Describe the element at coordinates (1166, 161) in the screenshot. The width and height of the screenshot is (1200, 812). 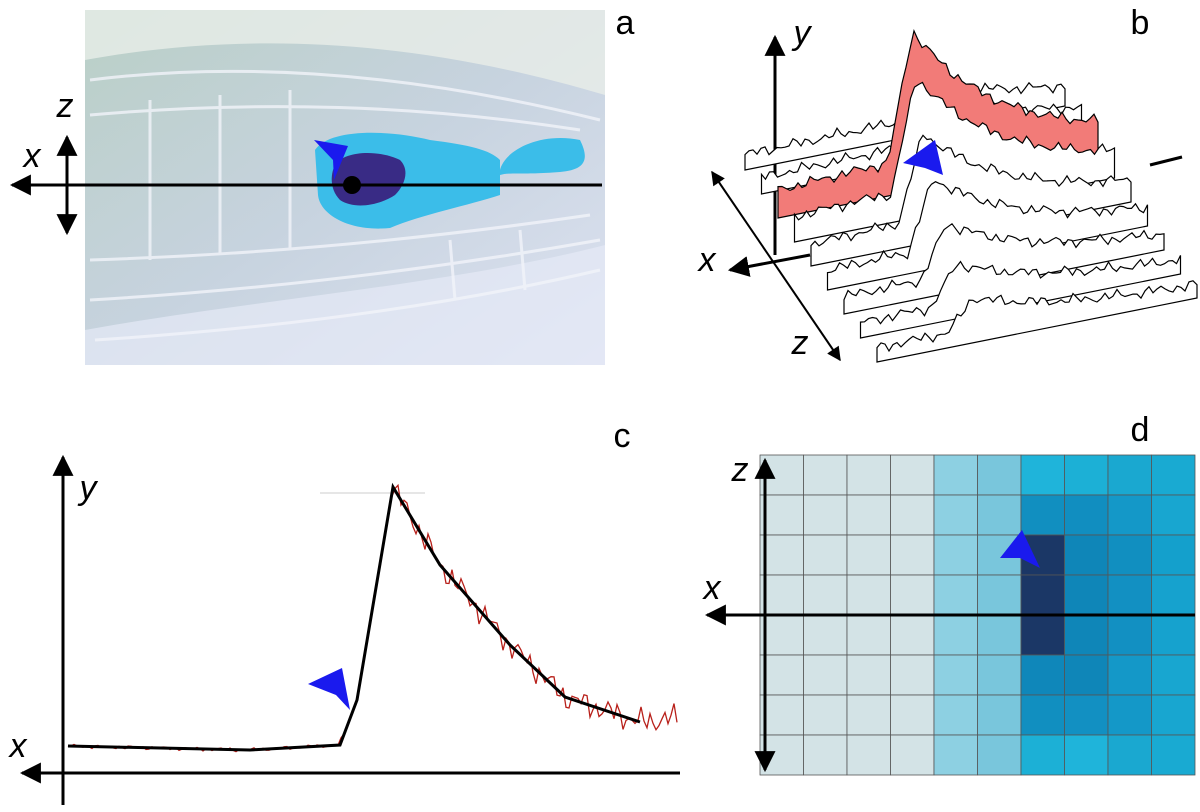
I see `x-axis-ext` at that location.